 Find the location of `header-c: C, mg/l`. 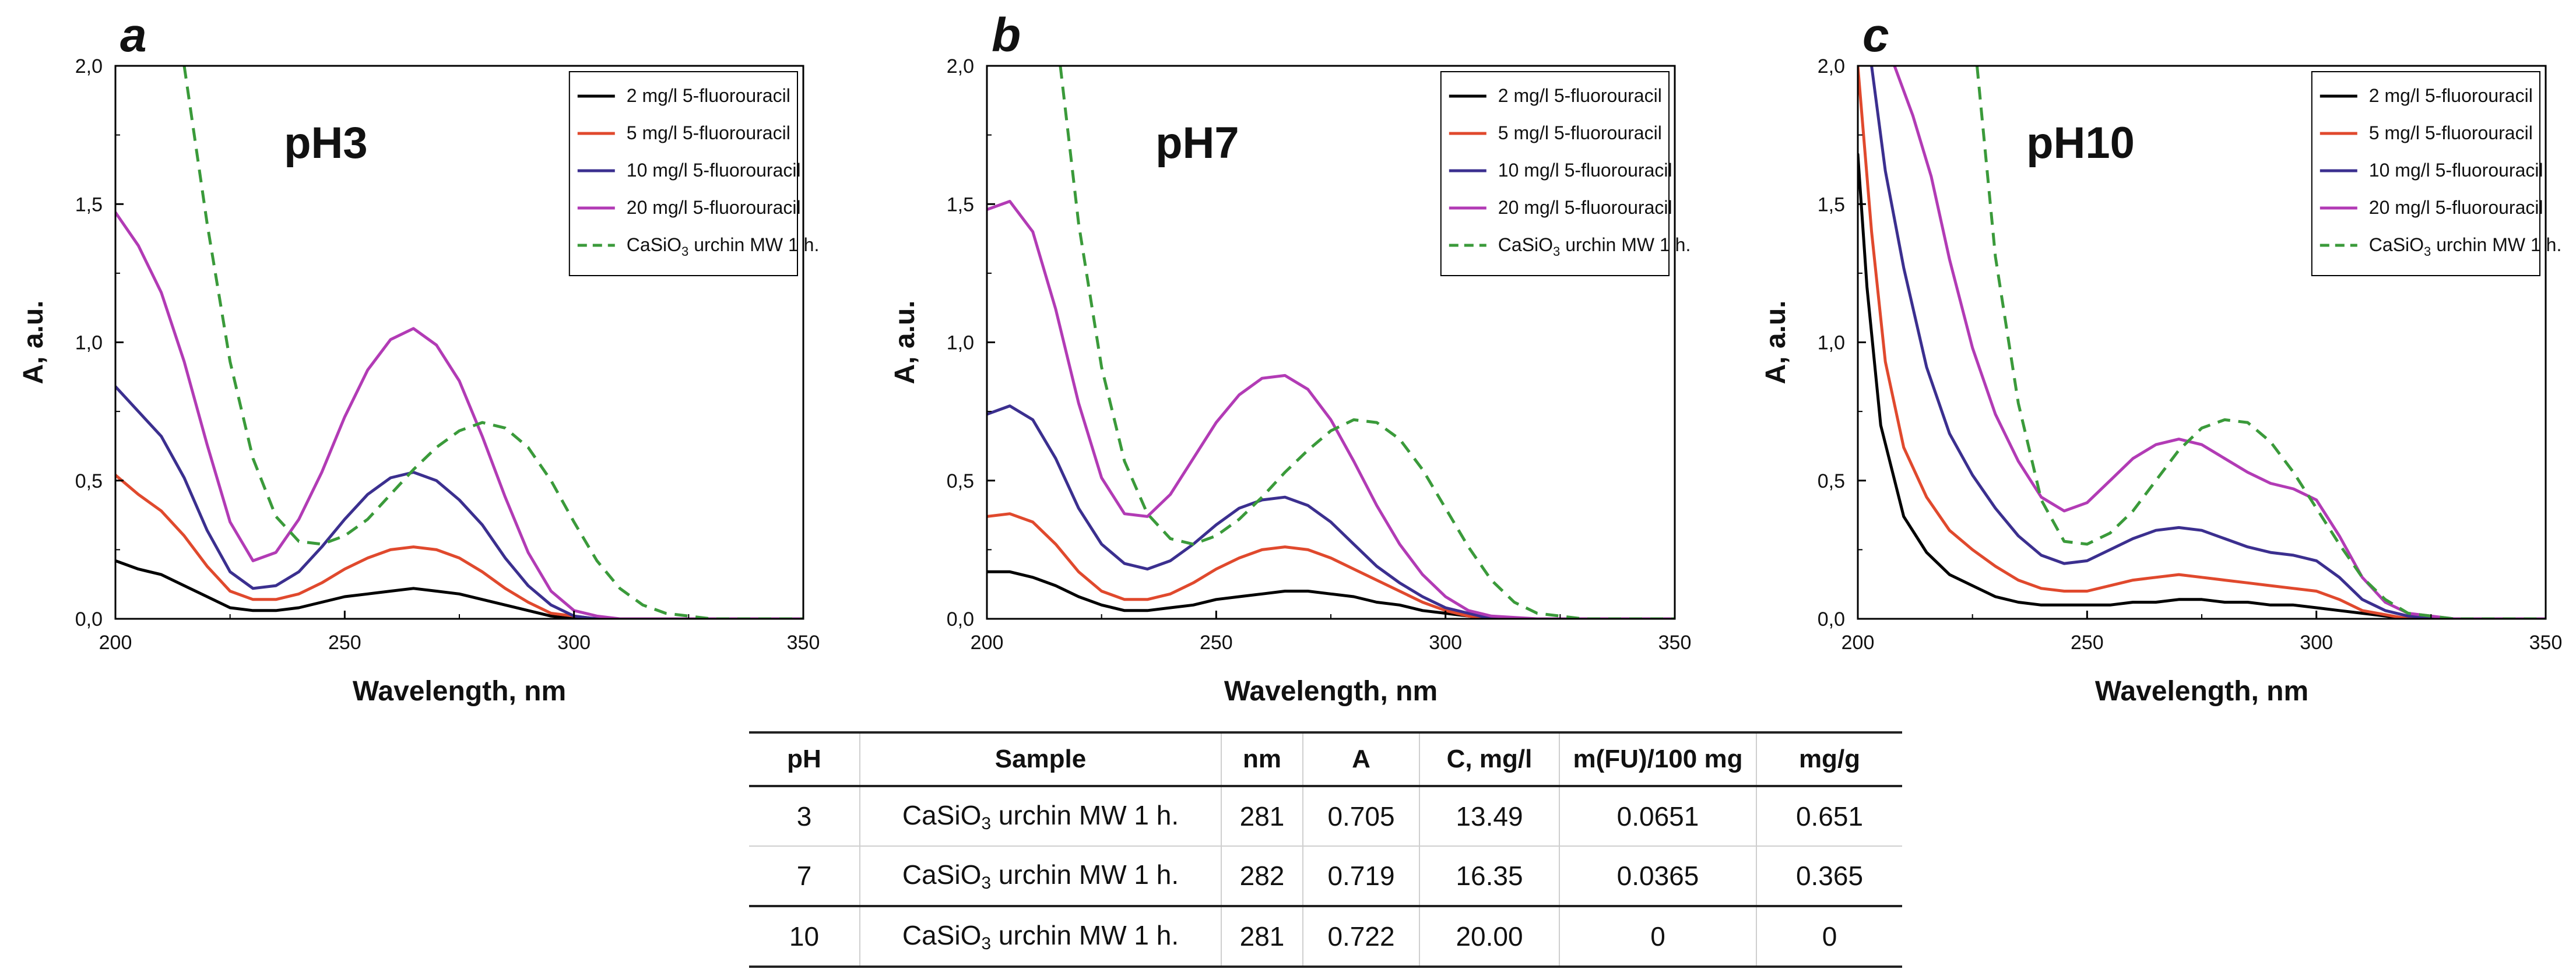

header-c: C, mg/l is located at coordinates (1489, 759).